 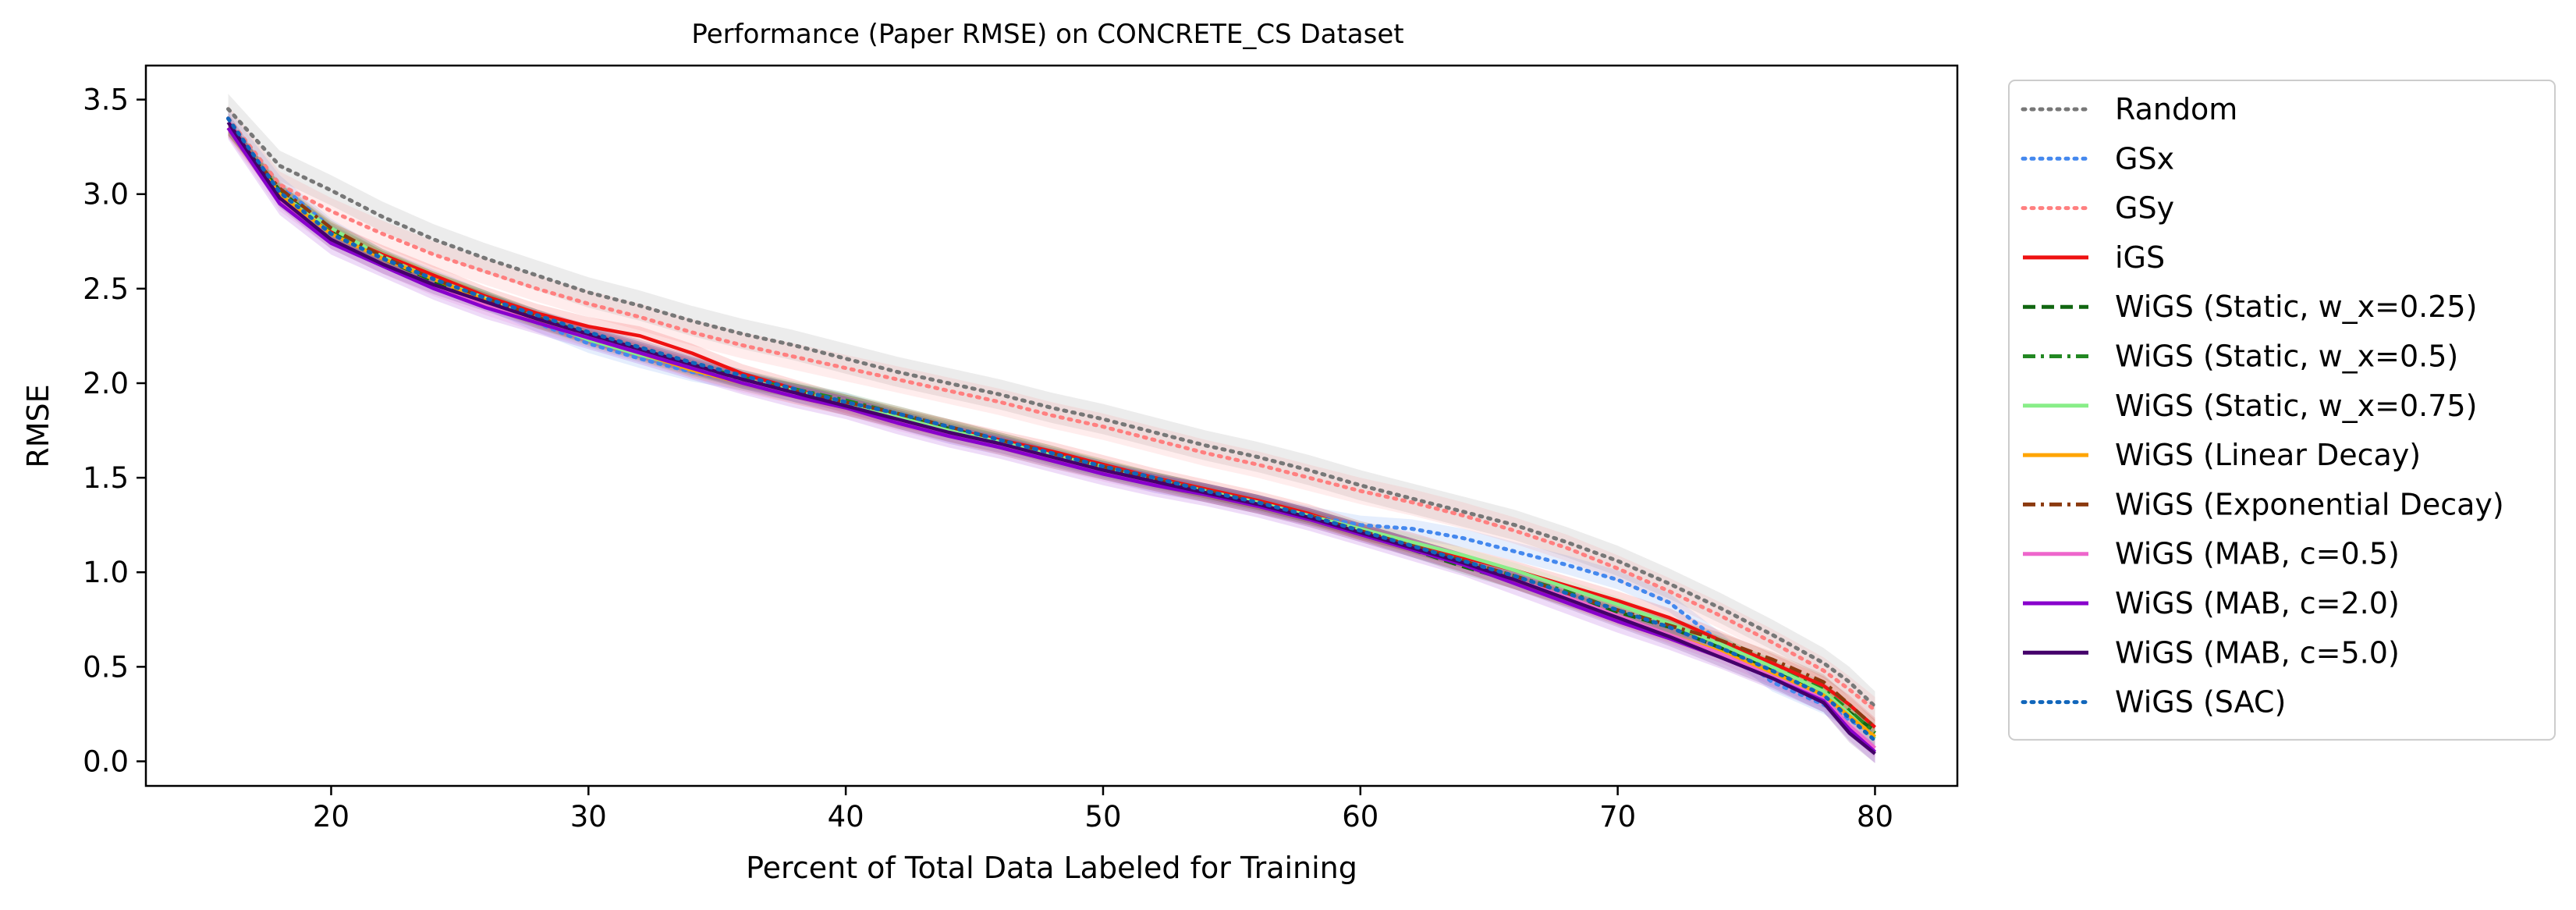 I want to click on x-tick-label: 50, so click(x=1102, y=817).